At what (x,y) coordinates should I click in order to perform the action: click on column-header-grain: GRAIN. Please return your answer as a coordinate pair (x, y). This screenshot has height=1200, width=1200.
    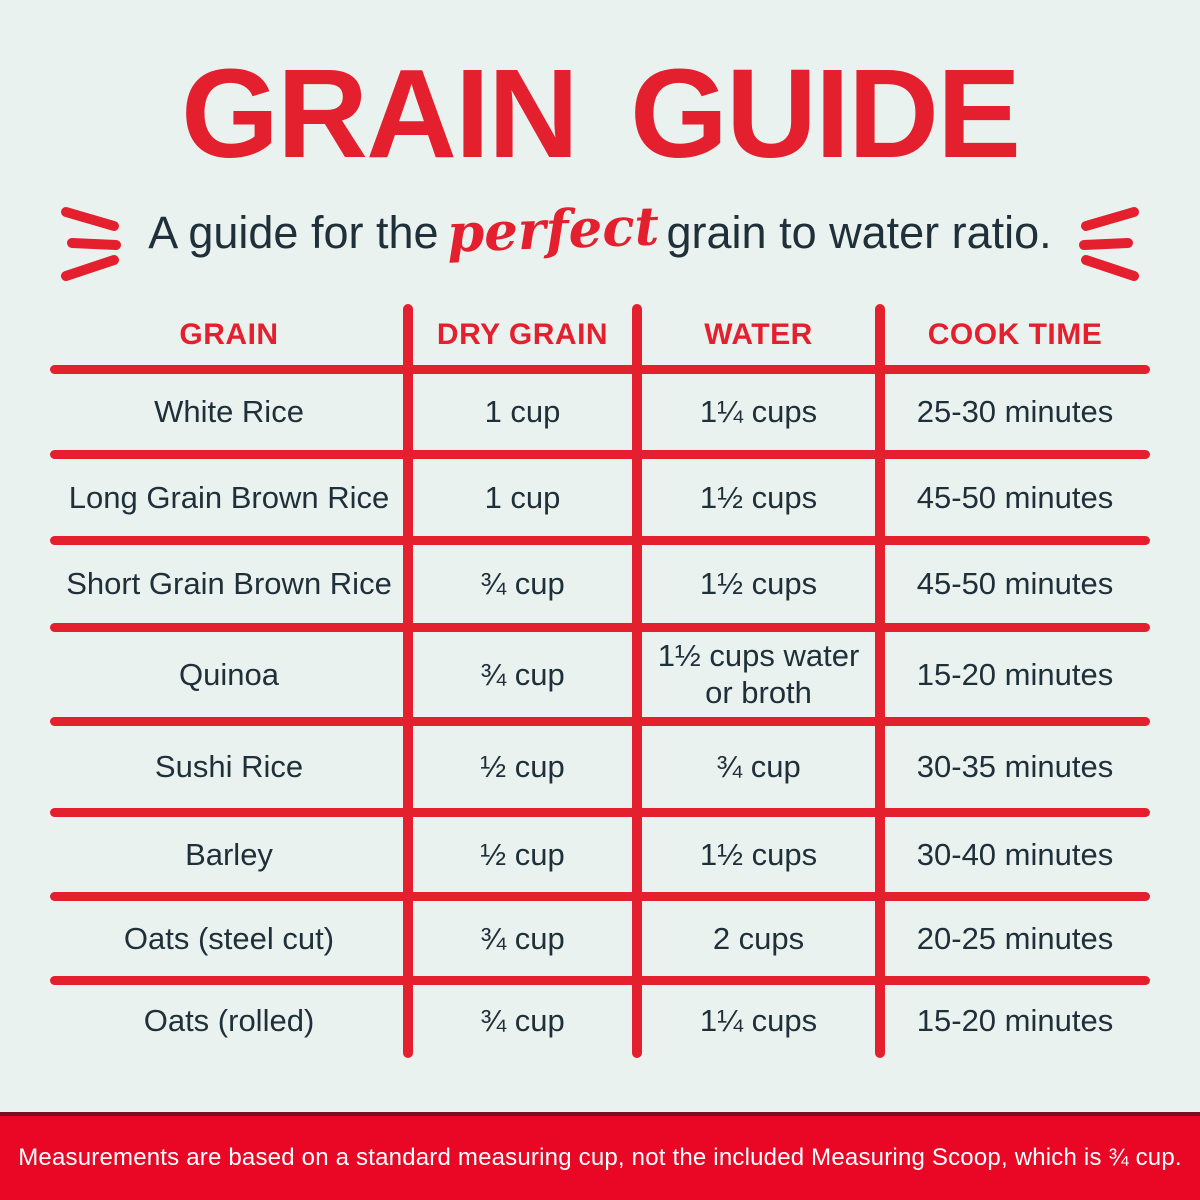
    Looking at the image, I should click on (229, 335).